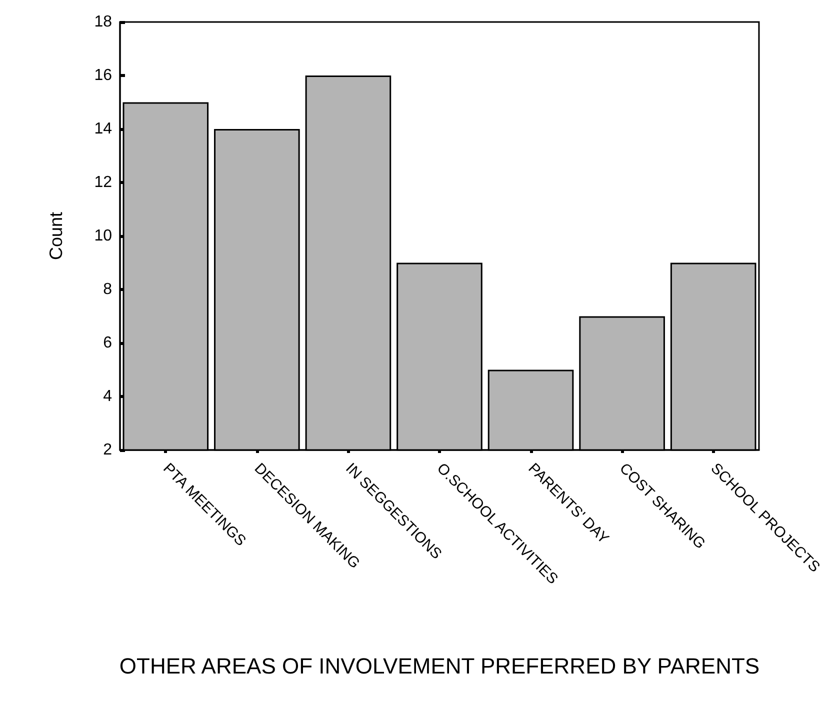  What do you see at coordinates (107, 289) in the screenshot?
I see `y-tick-label: 8` at bounding box center [107, 289].